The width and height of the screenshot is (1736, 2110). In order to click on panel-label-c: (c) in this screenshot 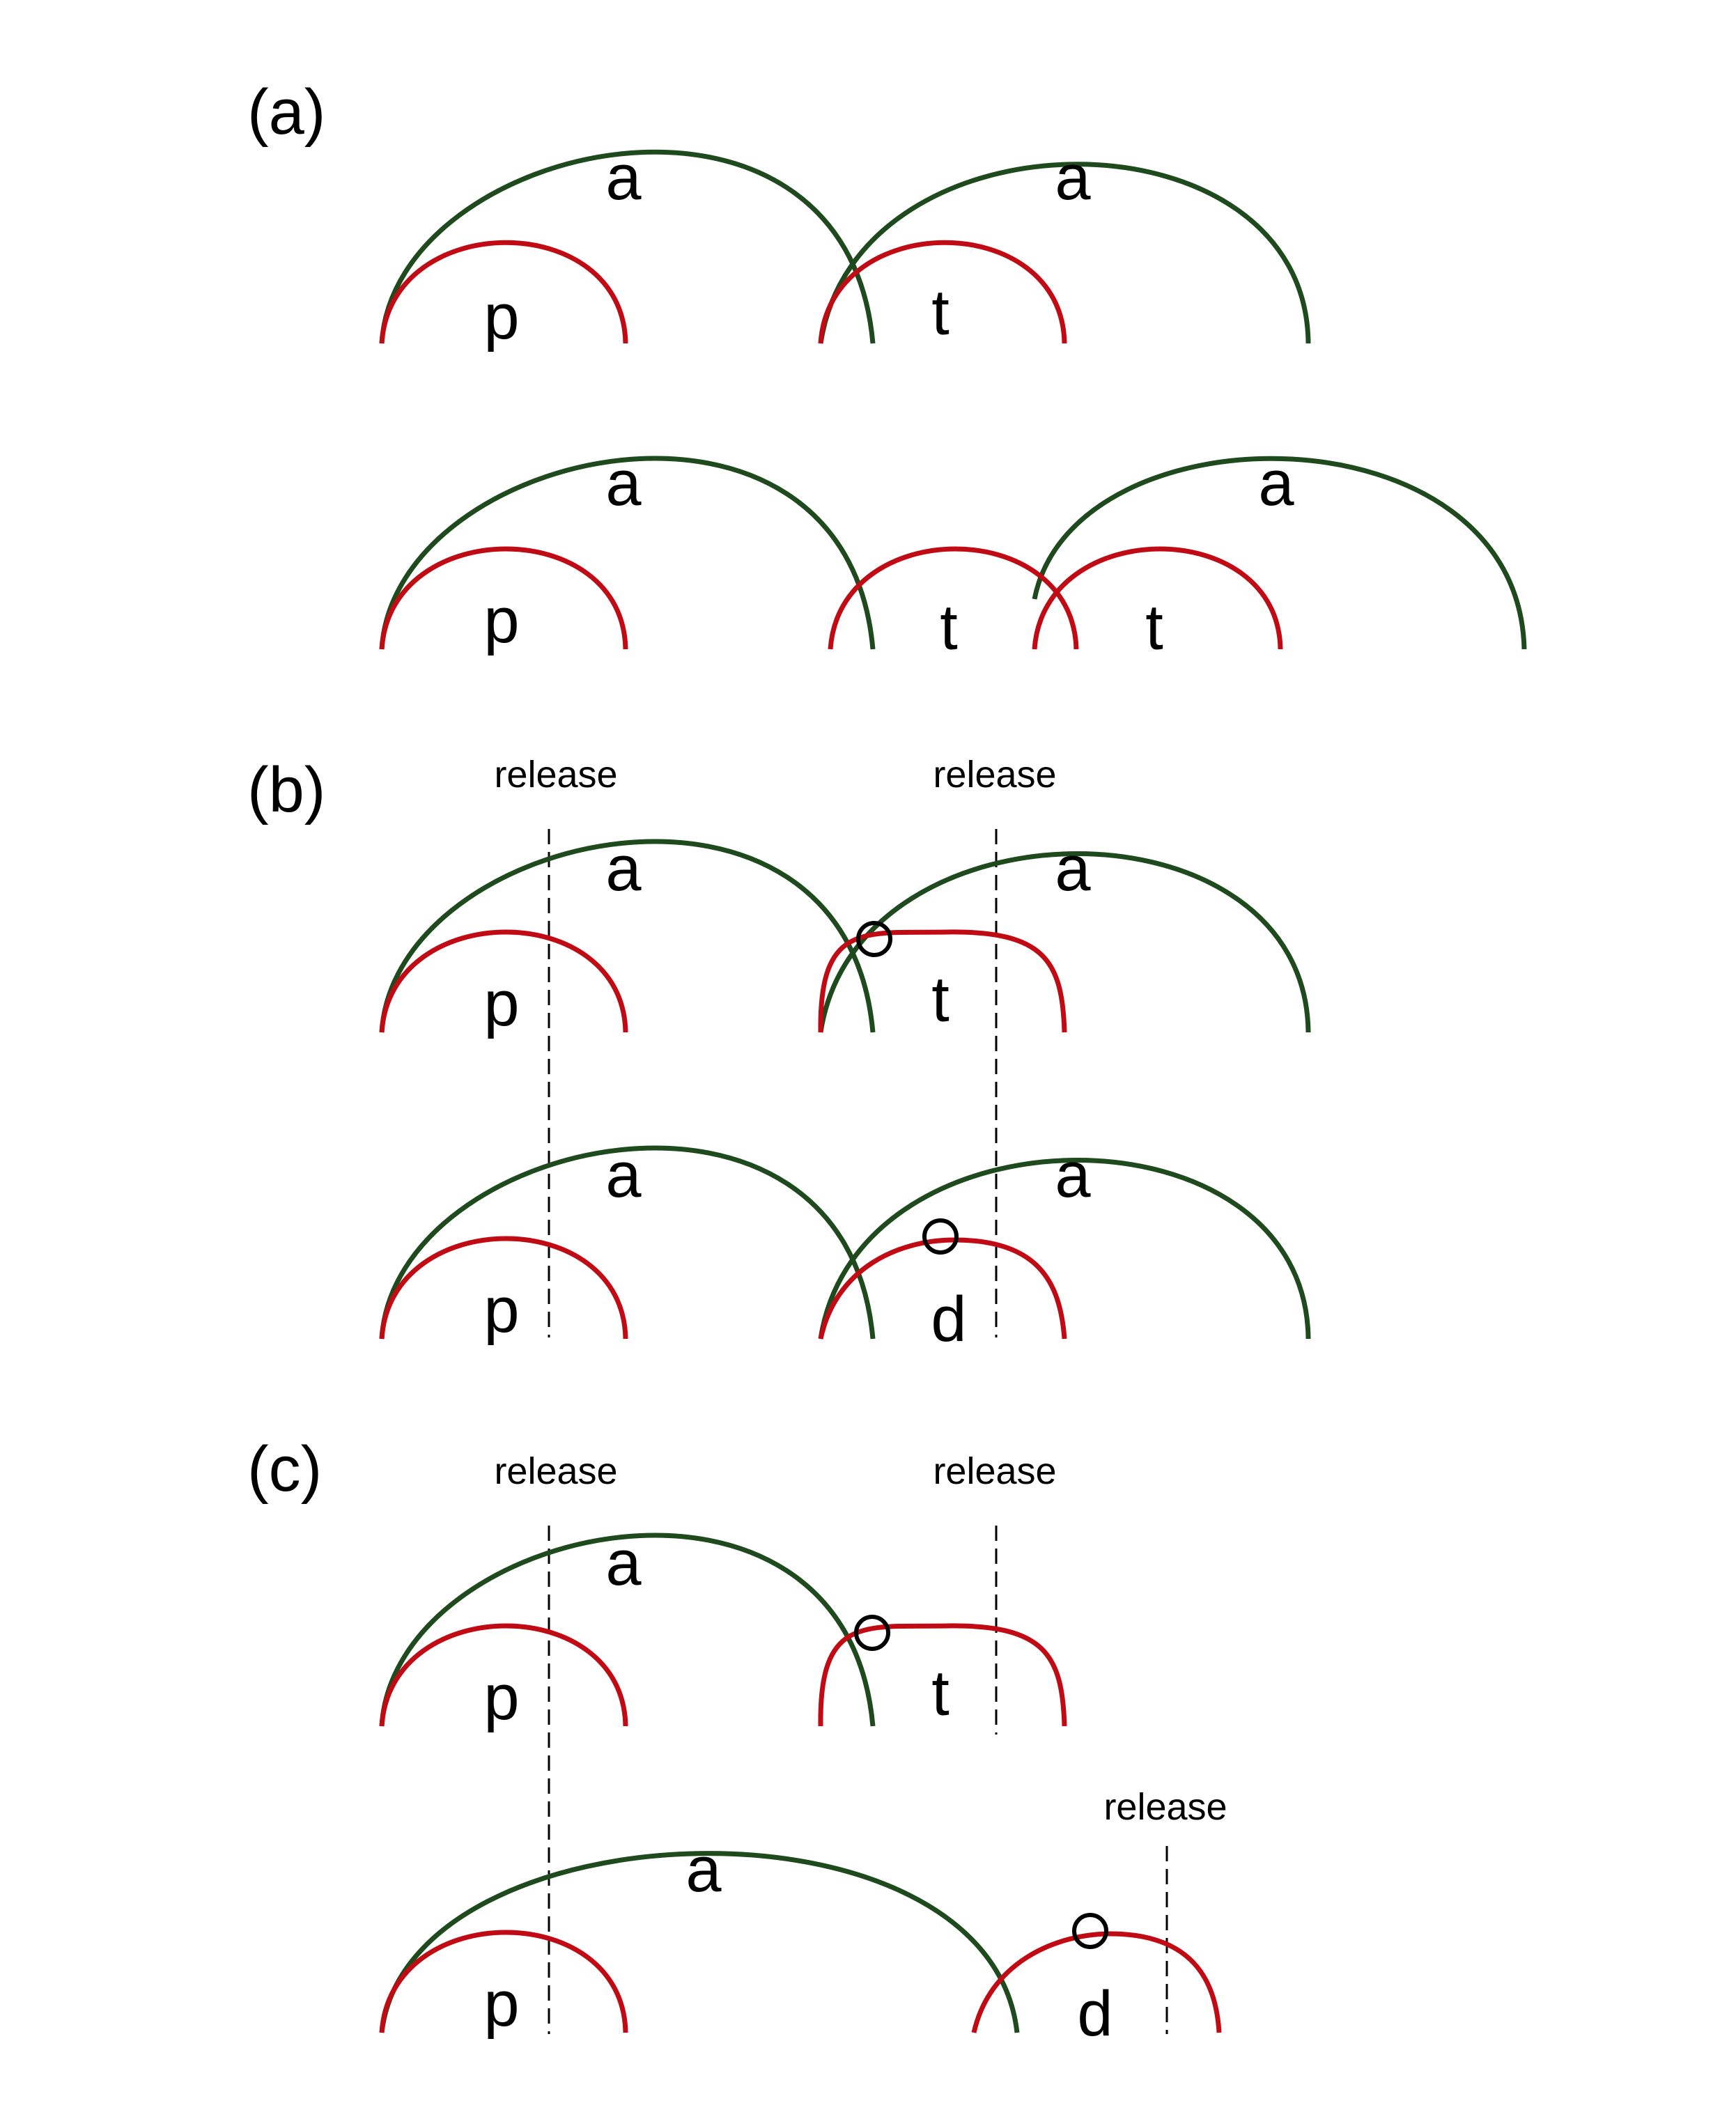, I will do `click(285, 1469)`.